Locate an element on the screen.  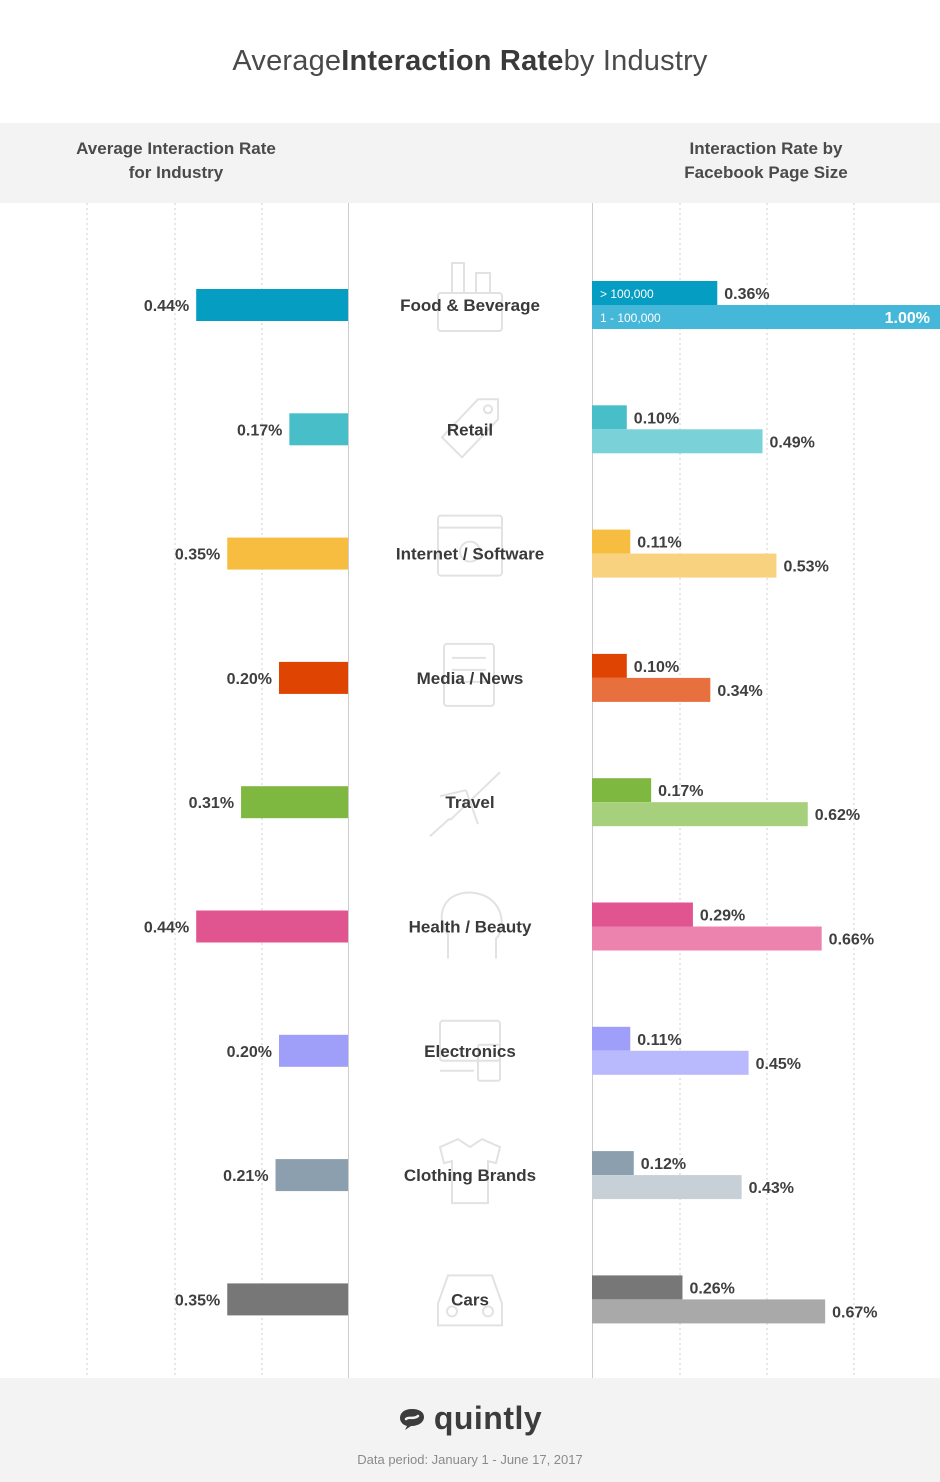
category-label: Clothing Brands is located at coordinates (470, 1175).